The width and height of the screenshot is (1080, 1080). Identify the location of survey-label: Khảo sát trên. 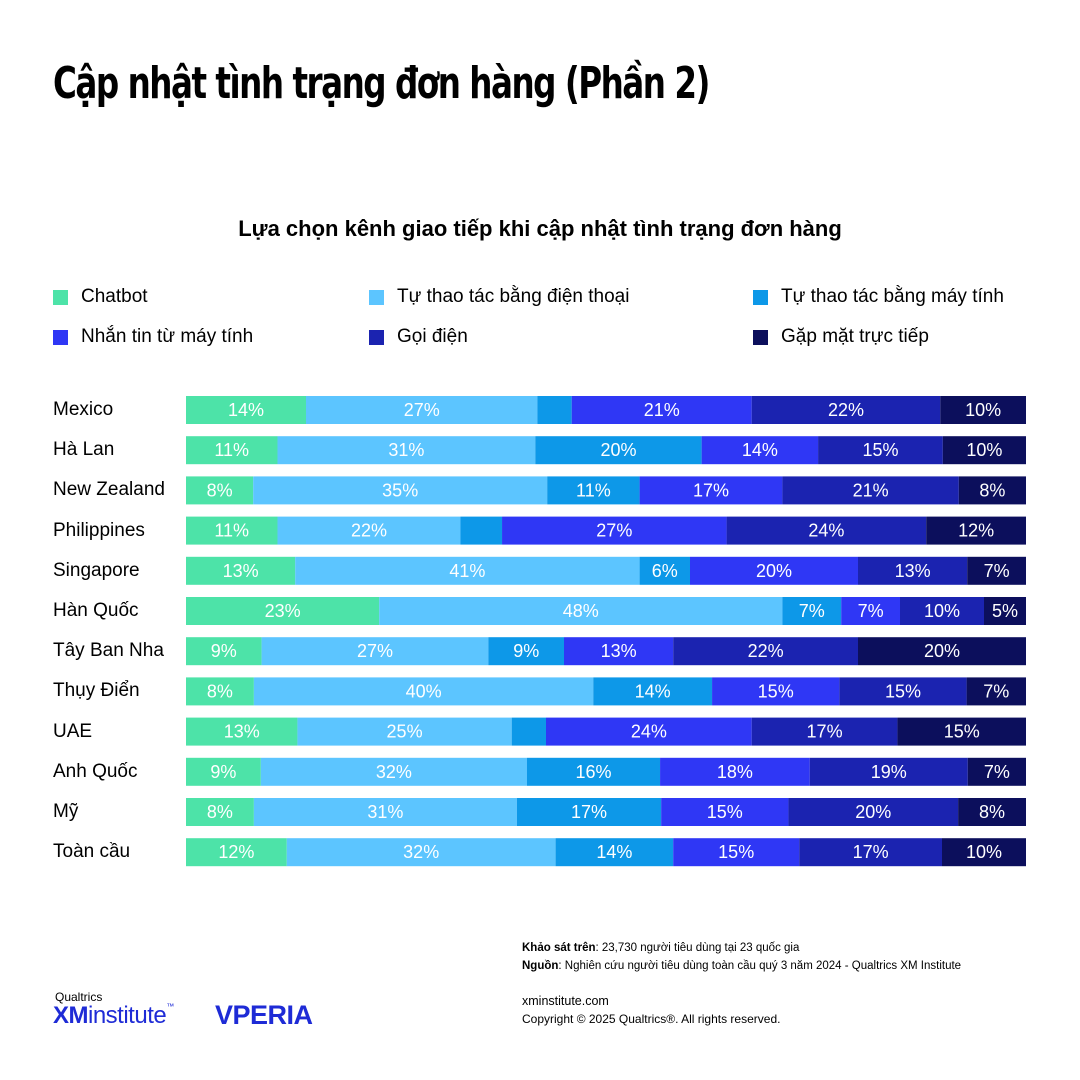
(559, 948).